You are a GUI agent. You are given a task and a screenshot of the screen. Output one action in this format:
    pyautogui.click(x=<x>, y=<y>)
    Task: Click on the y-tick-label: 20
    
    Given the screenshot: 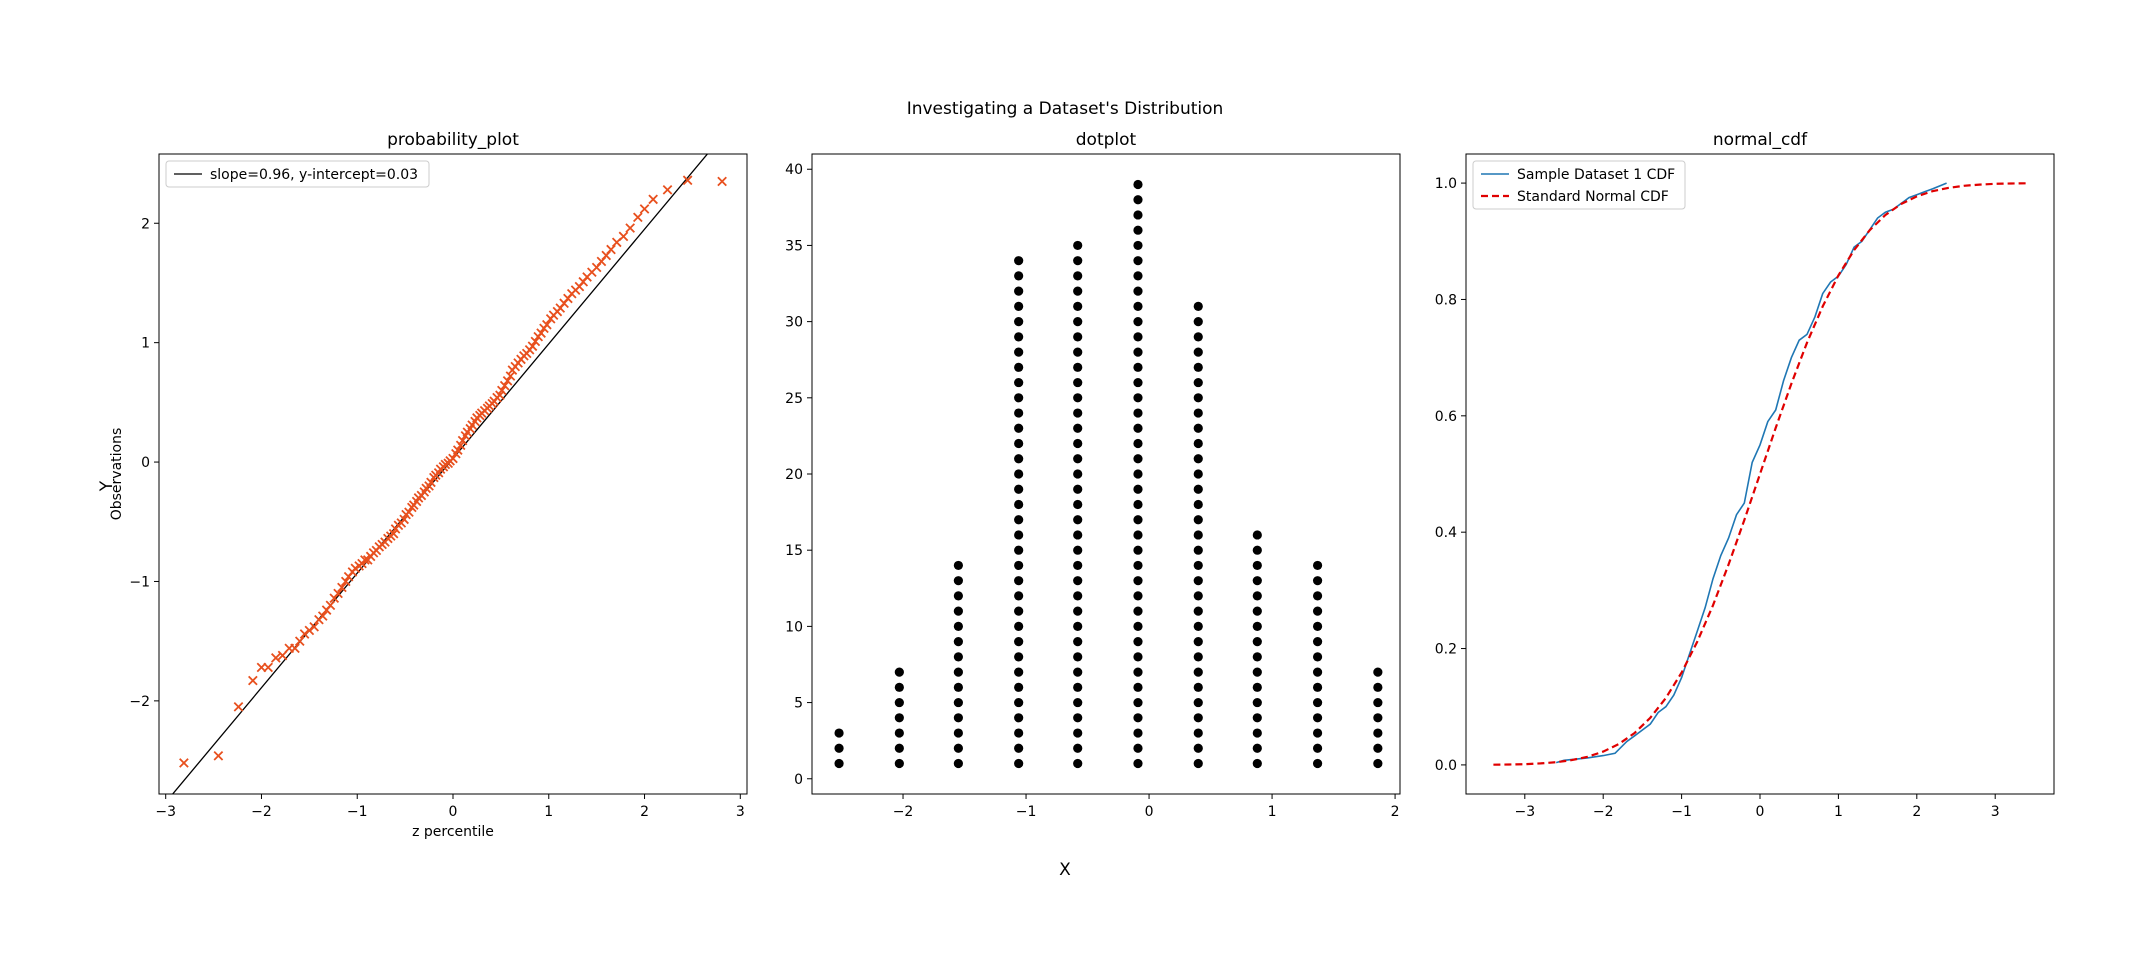 What is the action you would take?
    pyautogui.click(x=794, y=475)
    